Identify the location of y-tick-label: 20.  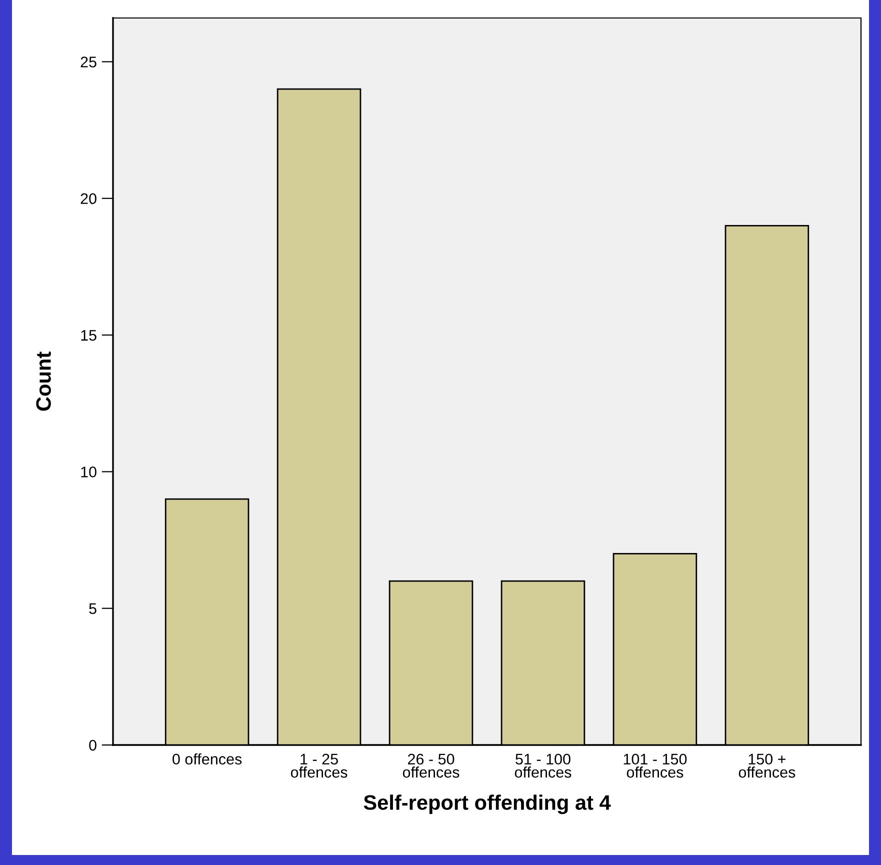
(88, 198).